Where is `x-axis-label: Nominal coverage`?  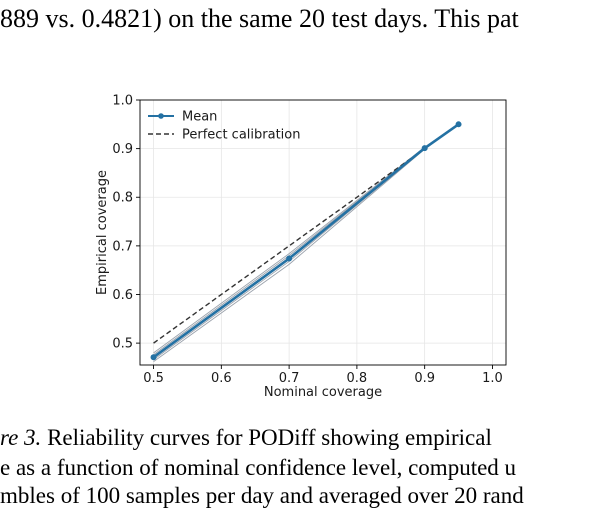 x-axis-label: Nominal coverage is located at coordinates (323, 392).